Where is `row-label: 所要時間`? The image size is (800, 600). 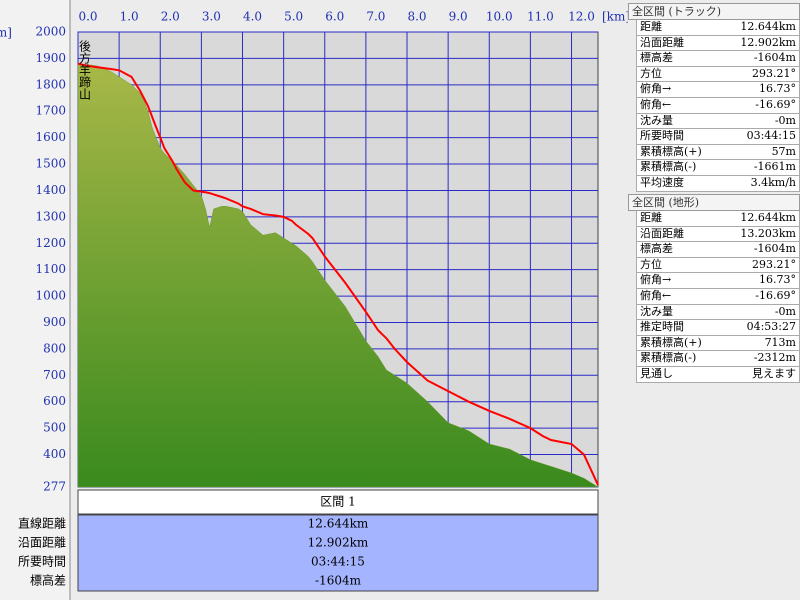 row-label: 所要時間 is located at coordinates (662, 136).